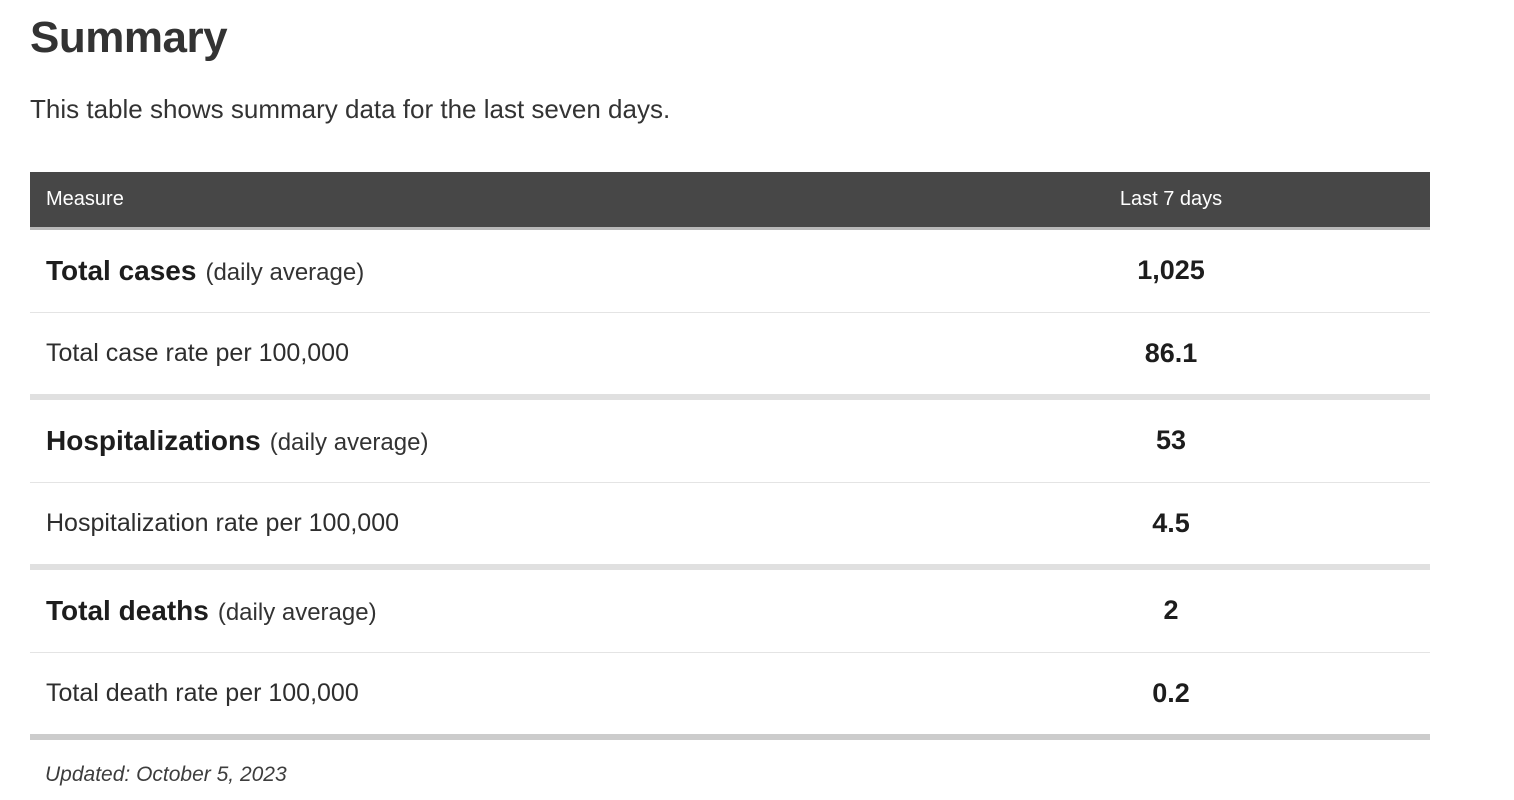 The height and width of the screenshot is (800, 1514). I want to click on table-row: Total case rate per 100,000 86.1, so click(730, 356).